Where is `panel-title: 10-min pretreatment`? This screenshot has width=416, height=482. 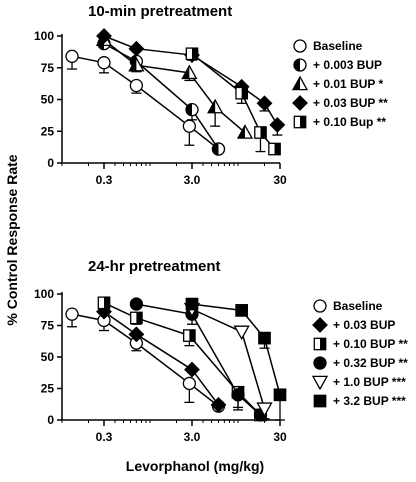
panel-title: 10-min pretreatment is located at coordinates (160, 11).